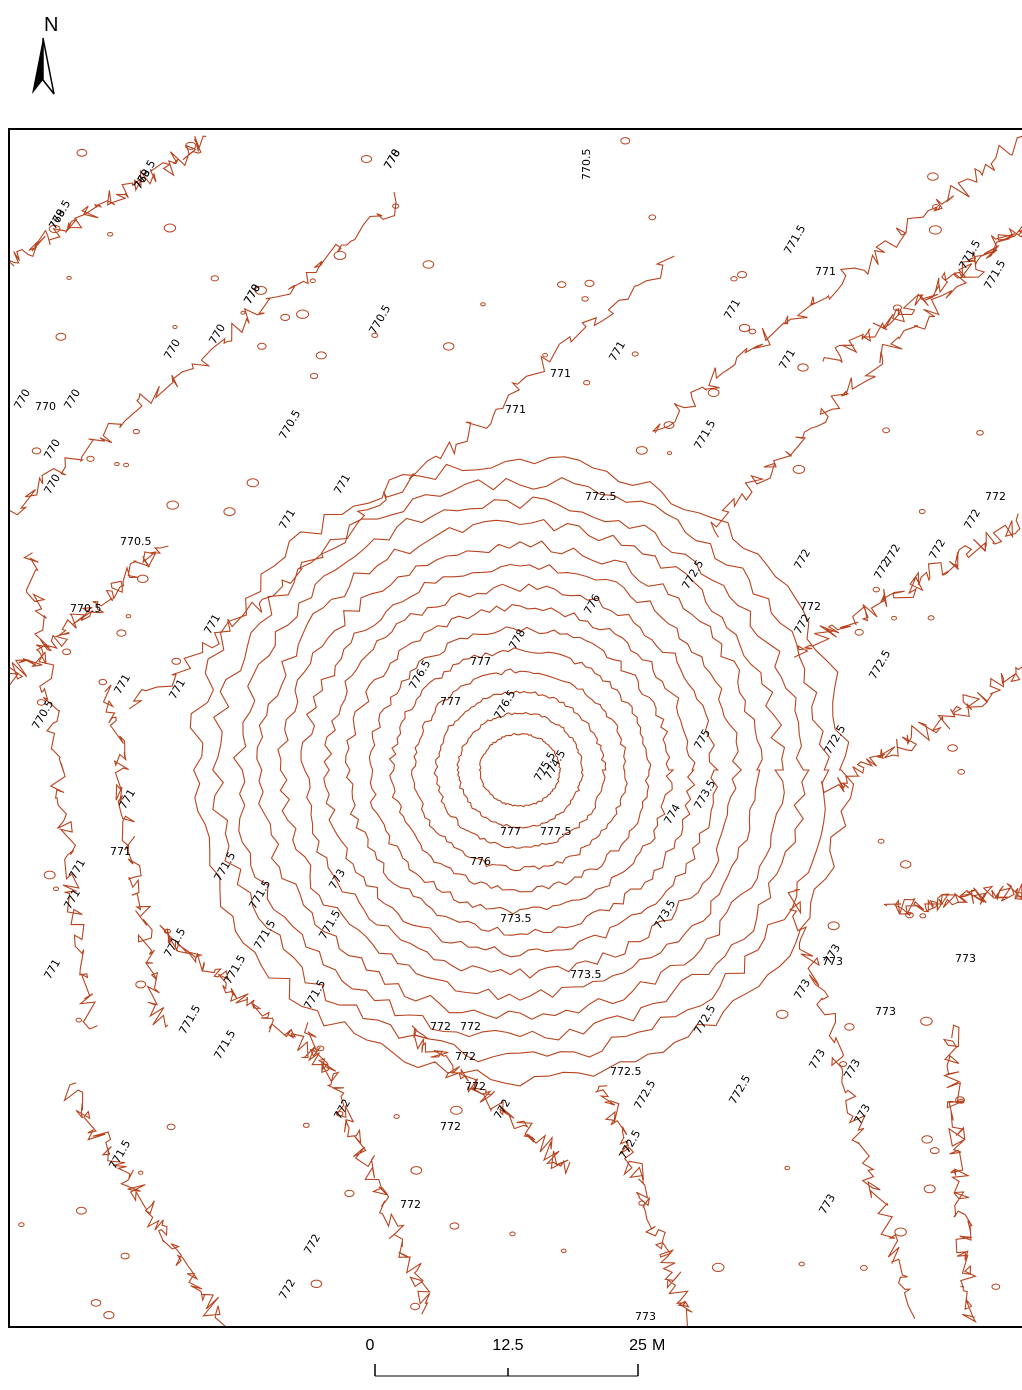 Image resolution: width=1022 pixels, height=1390 pixels. Describe the element at coordinates (658, 1345) in the screenshot. I see `scale-unit: M` at that location.